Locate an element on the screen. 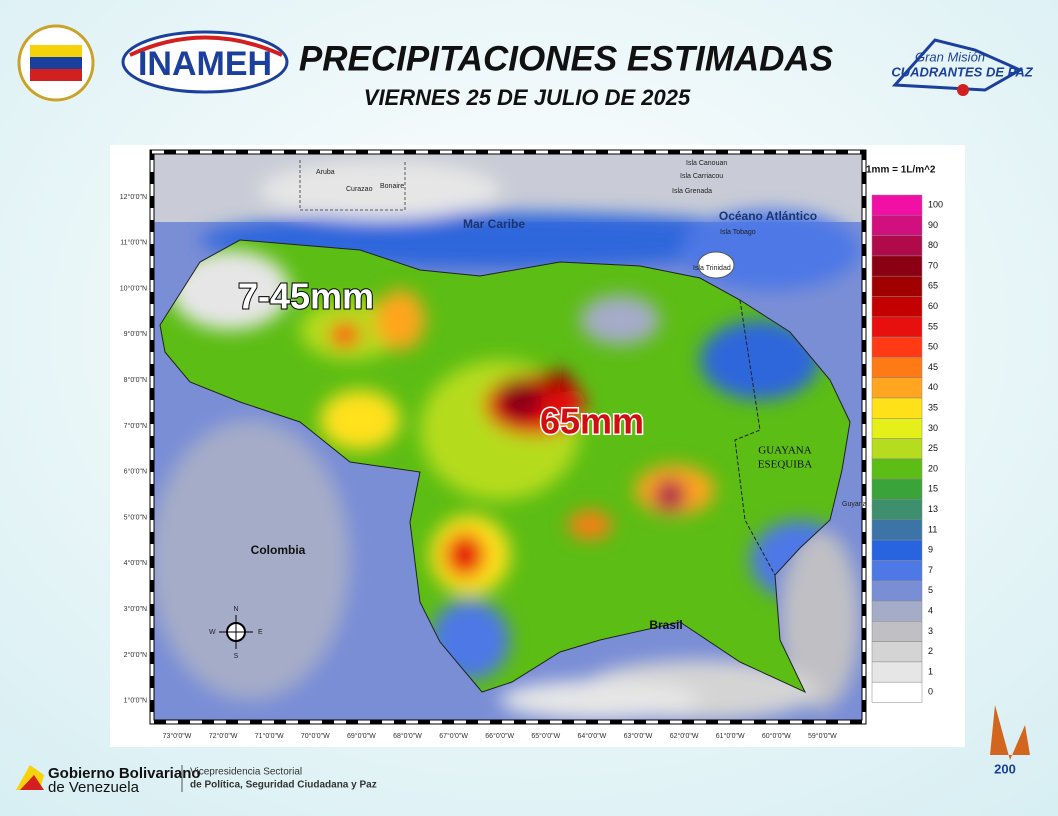 Image resolution: width=1058 pixels, height=816 pixels. lon-label: 68°0'0"W is located at coordinates (407, 736).